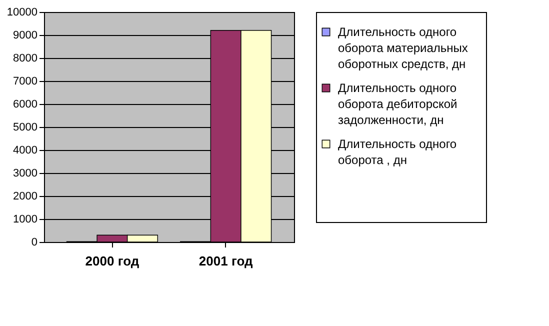 This screenshot has height=326, width=549. What do you see at coordinates (112, 261) in the screenshot?
I see `x-tick-label: 2000 год` at bounding box center [112, 261].